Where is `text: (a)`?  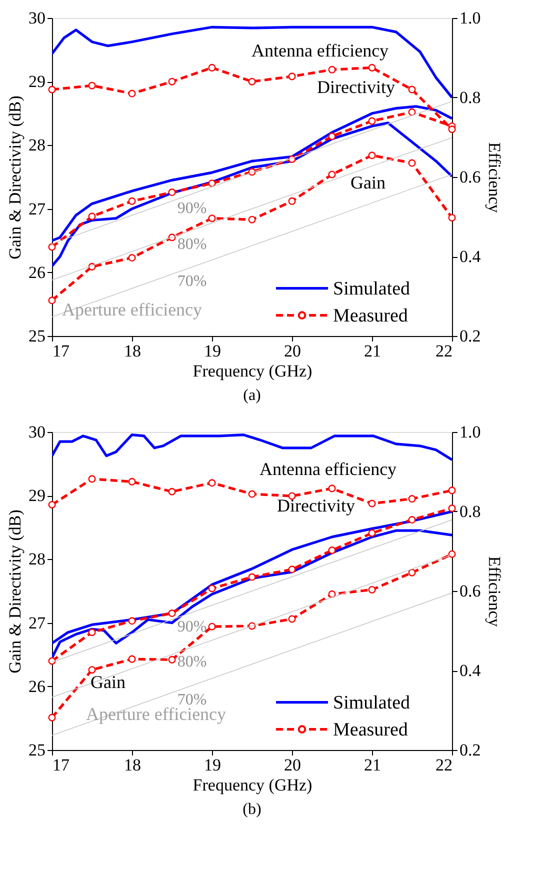 text: (a) is located at coordinates (252, 395).